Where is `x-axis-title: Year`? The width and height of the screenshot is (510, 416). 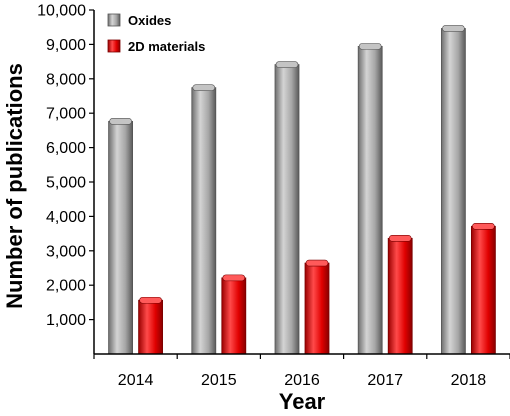
x-axis-title: Year is located at coordinates (302, 401).